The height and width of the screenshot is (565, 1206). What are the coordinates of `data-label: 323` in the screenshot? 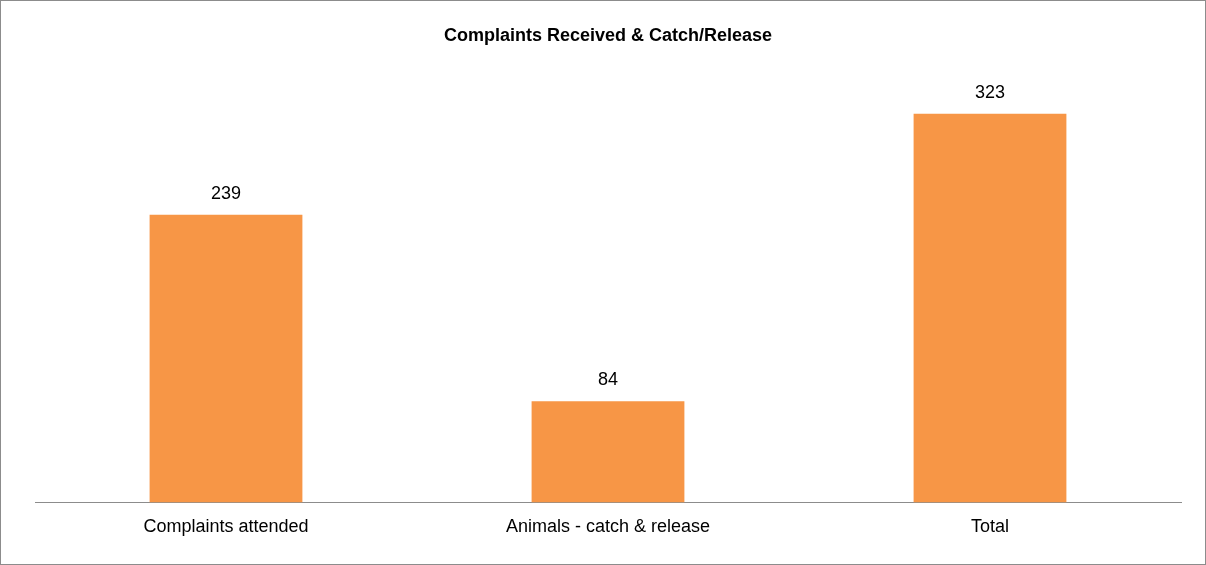 It's located at (990, 91).